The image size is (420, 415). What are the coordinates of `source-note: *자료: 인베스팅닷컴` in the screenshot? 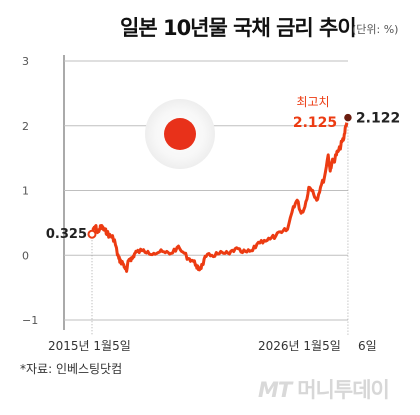 It's located at (71, 369).